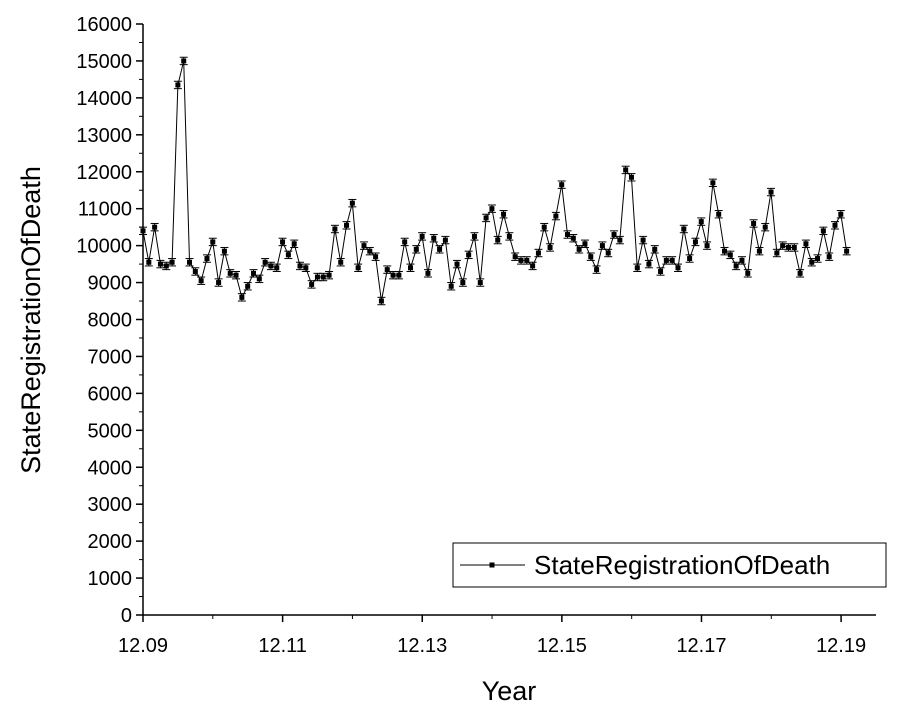 This screenshot has height=728, width=911. I want to click on x-tick-label: 12.15, so click(562, 646).